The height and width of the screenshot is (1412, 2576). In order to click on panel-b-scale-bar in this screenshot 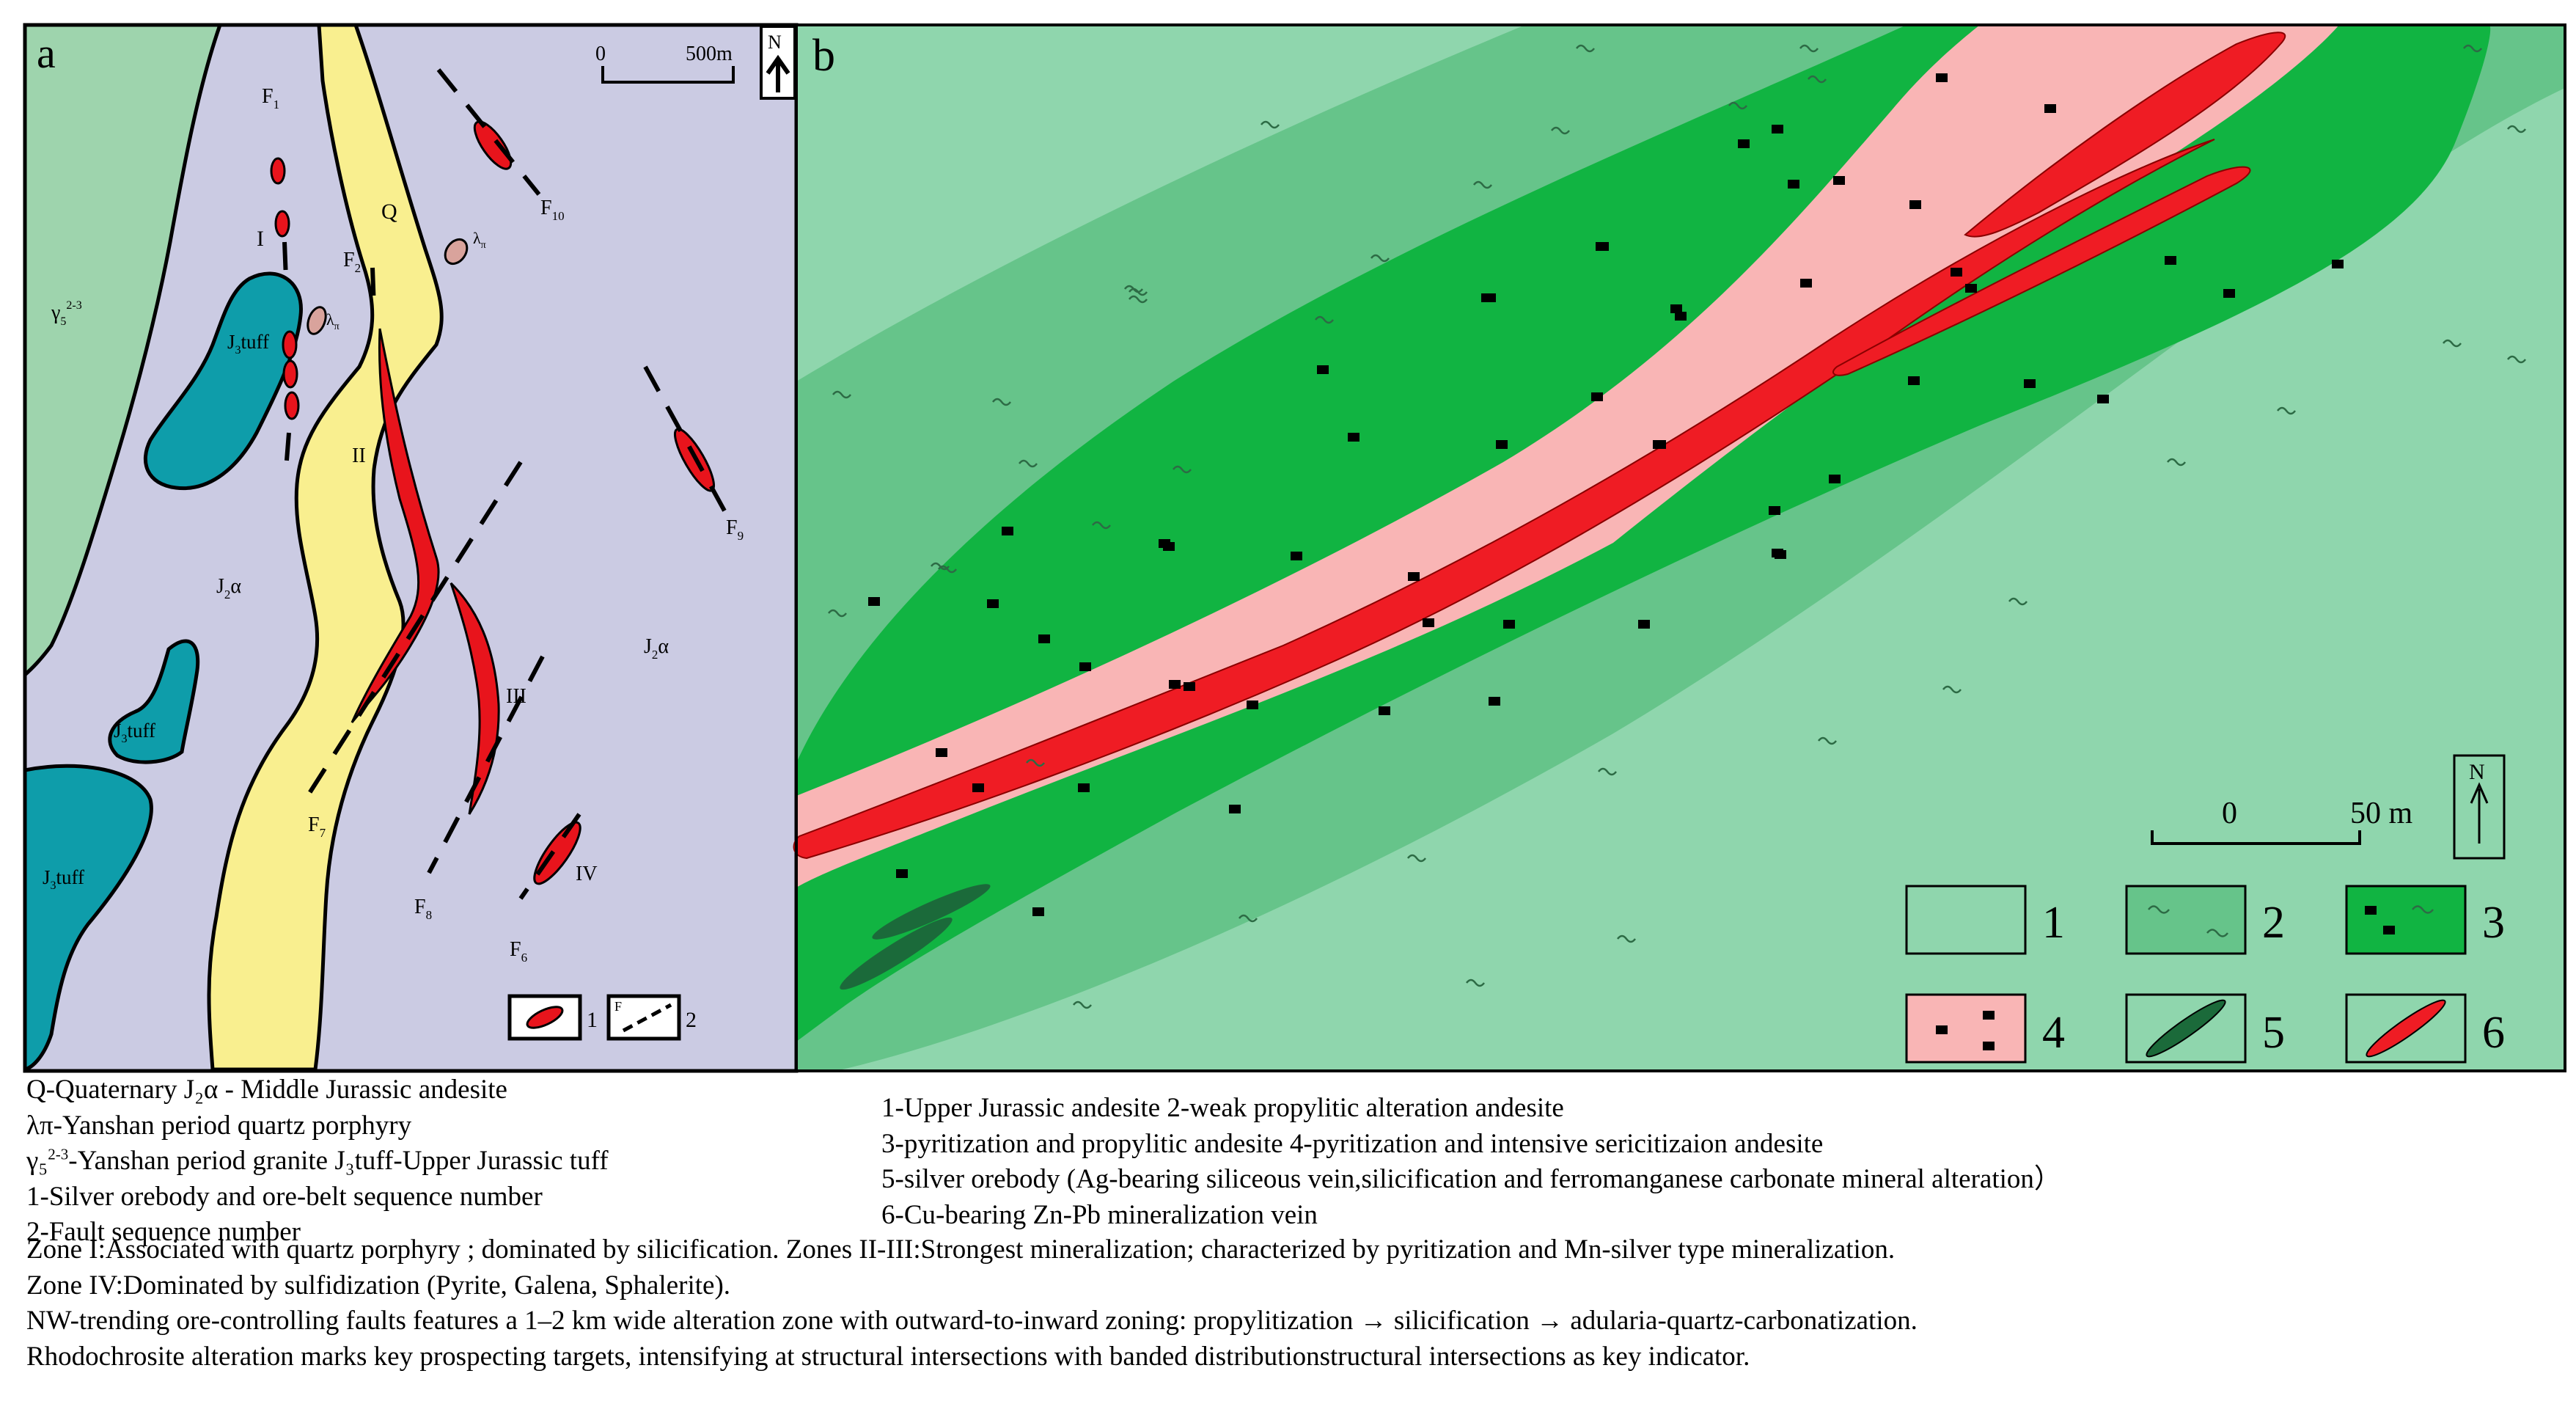, I will do `click(2256, 837)`.